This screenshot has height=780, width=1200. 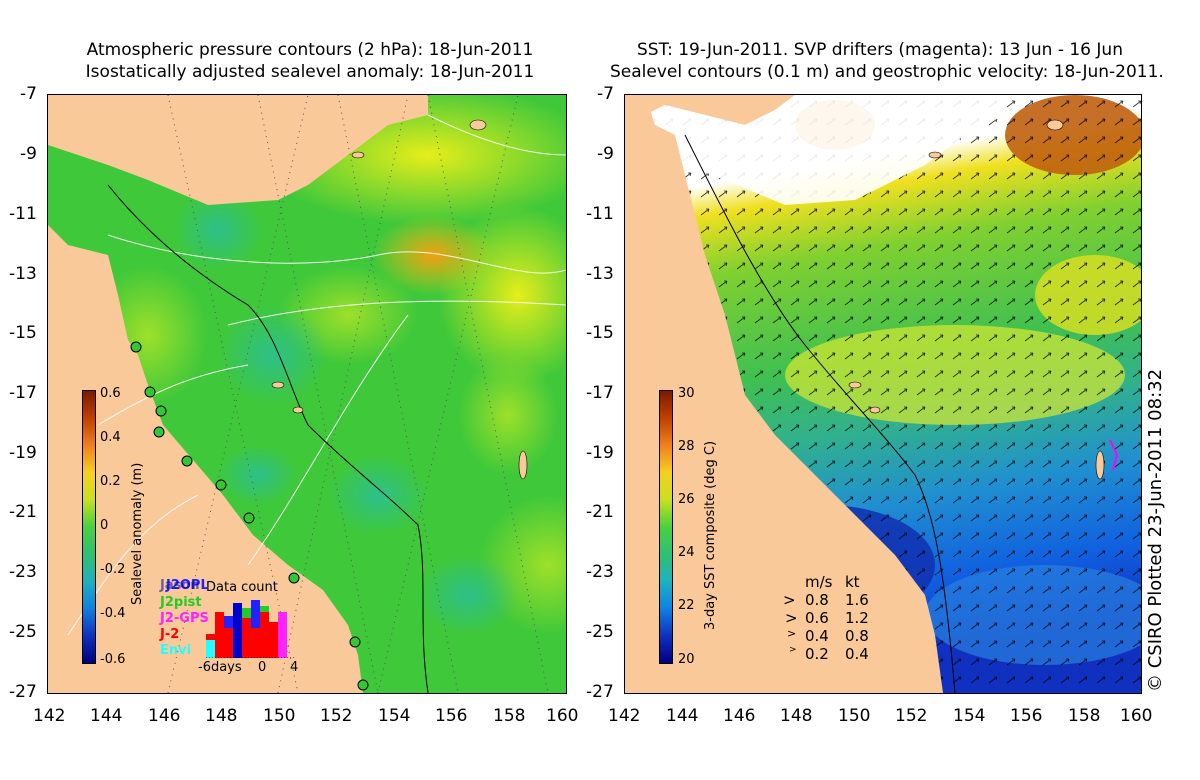 I want to click on lat-tick-right: -27, so click(x=600, y=692).